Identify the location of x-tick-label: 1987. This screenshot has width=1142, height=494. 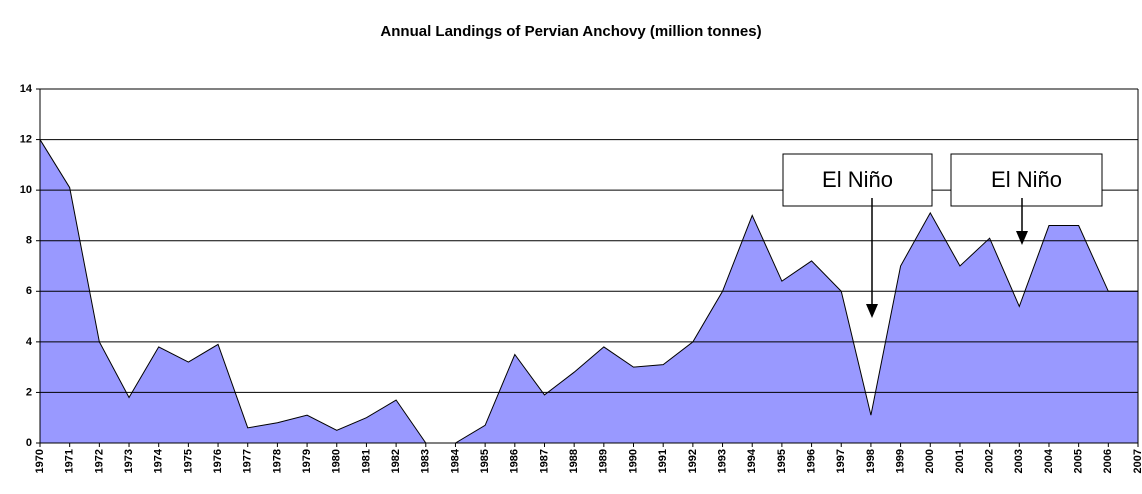
(544, 461).